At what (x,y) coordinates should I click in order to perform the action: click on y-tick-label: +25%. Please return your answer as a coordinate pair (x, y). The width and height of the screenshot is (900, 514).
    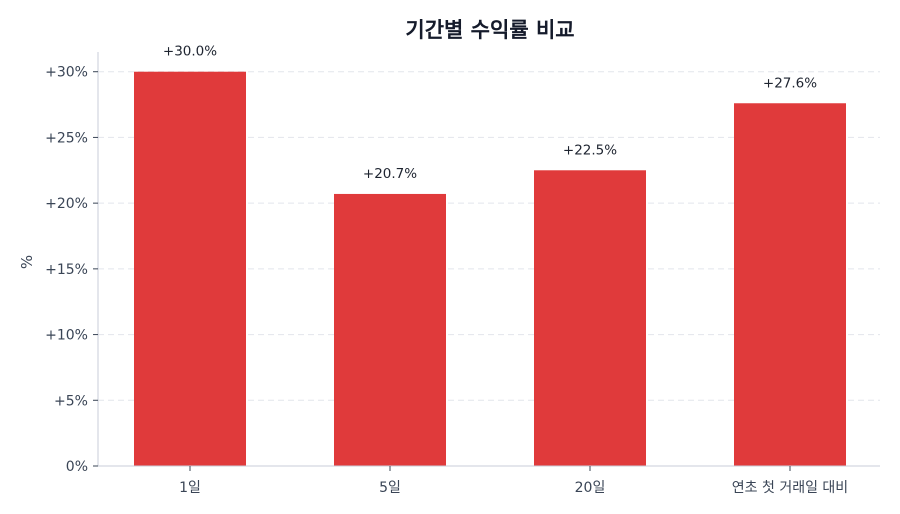
    Looking at the image, I should click on (66, 138).